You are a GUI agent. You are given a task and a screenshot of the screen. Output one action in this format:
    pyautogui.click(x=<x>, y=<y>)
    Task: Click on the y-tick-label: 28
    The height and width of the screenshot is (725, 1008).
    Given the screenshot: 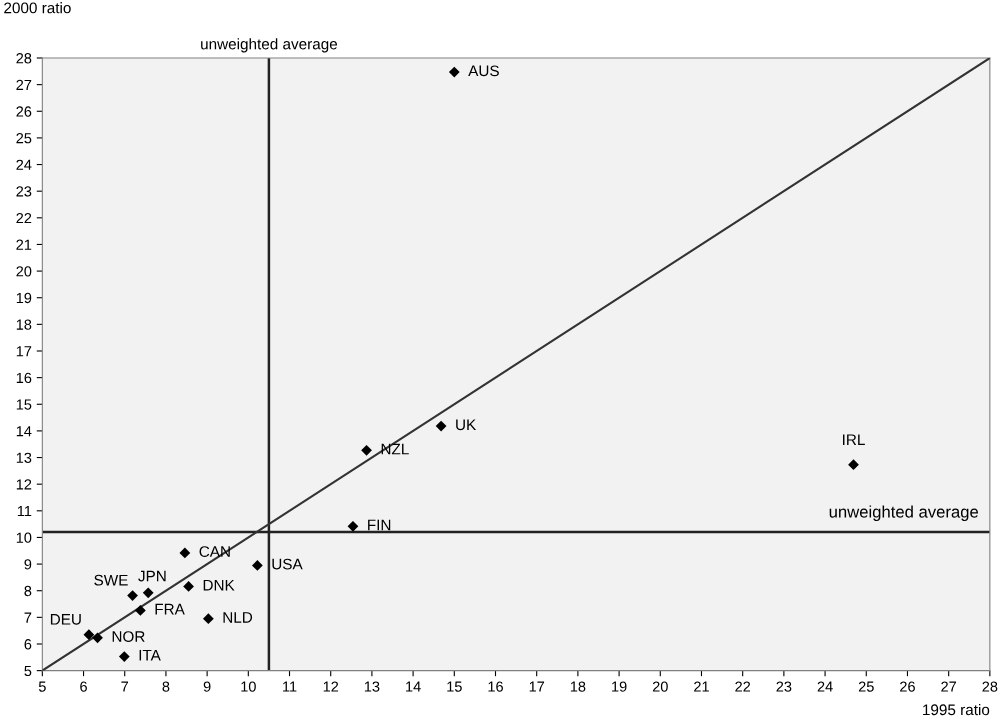 What is the action you would take?
    pyautogui.click(x=24, y=58)
    